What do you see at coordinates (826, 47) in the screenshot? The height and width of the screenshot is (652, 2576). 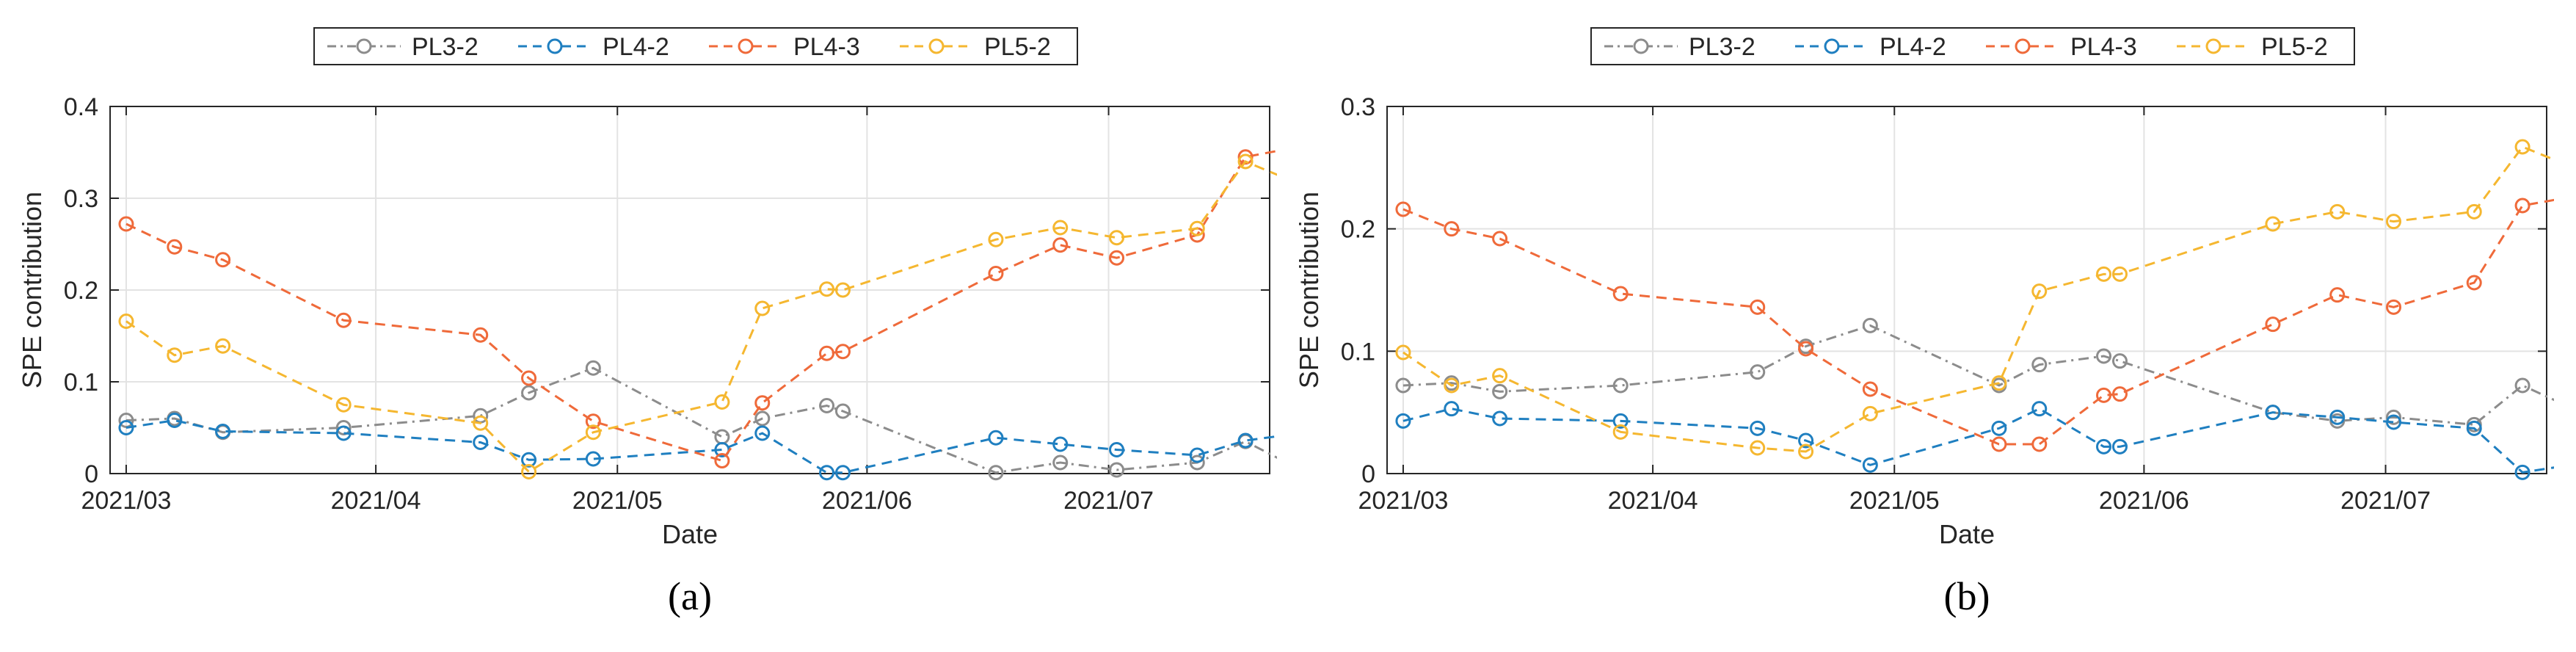 I see `legend-label: PL4-3` at bounding box center [826, 47].